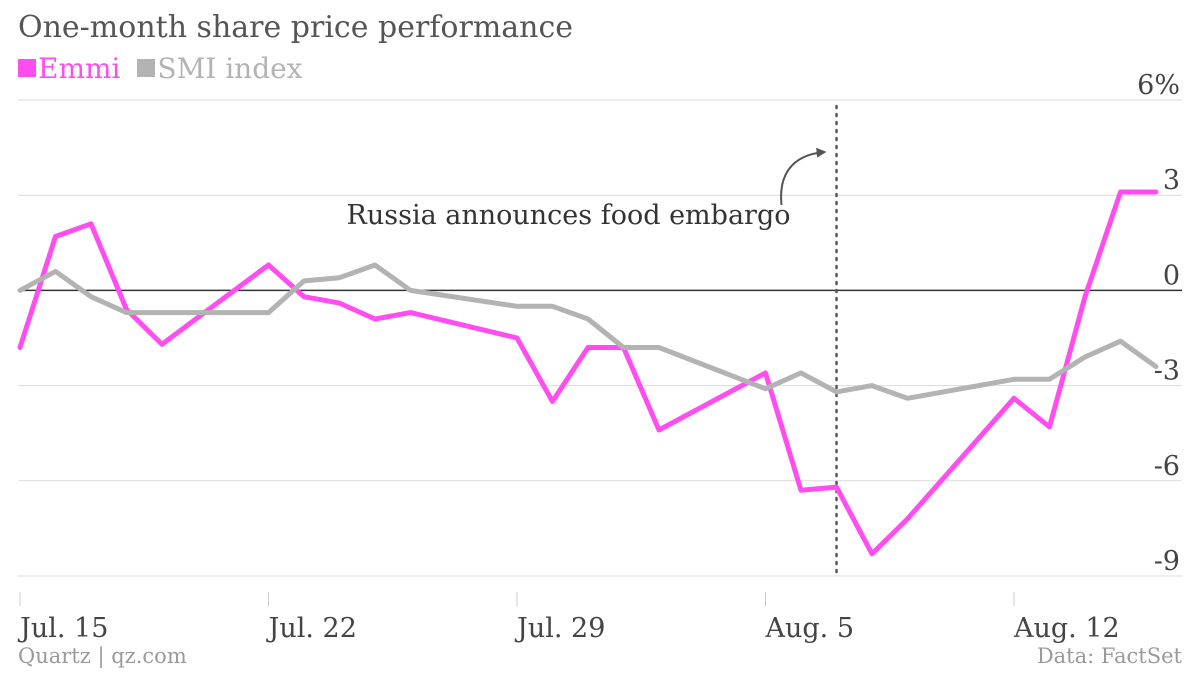 The height and width of the screenshot is (676, 1200). What do you see at coordinates (27, 68) in the screenshot?
I see `legend-swatch-emmi` at bounding box center [27, 68].